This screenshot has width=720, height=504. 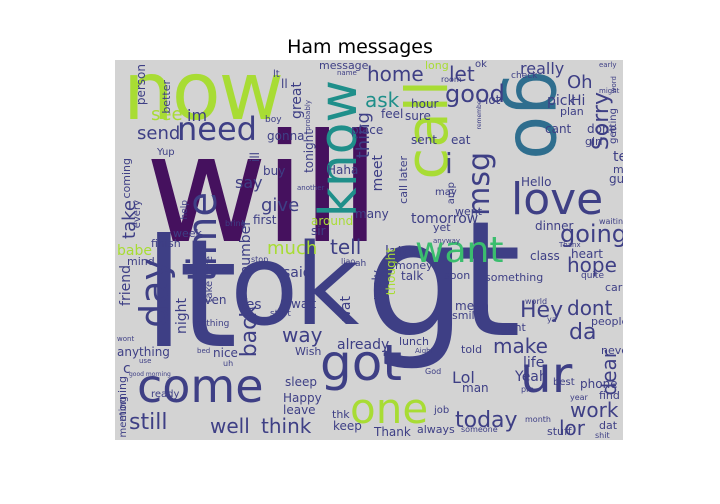 What do you see at coordinates (166, 97) in the screenshot?
I see `word-better: better` at bounding box center [166, 97].